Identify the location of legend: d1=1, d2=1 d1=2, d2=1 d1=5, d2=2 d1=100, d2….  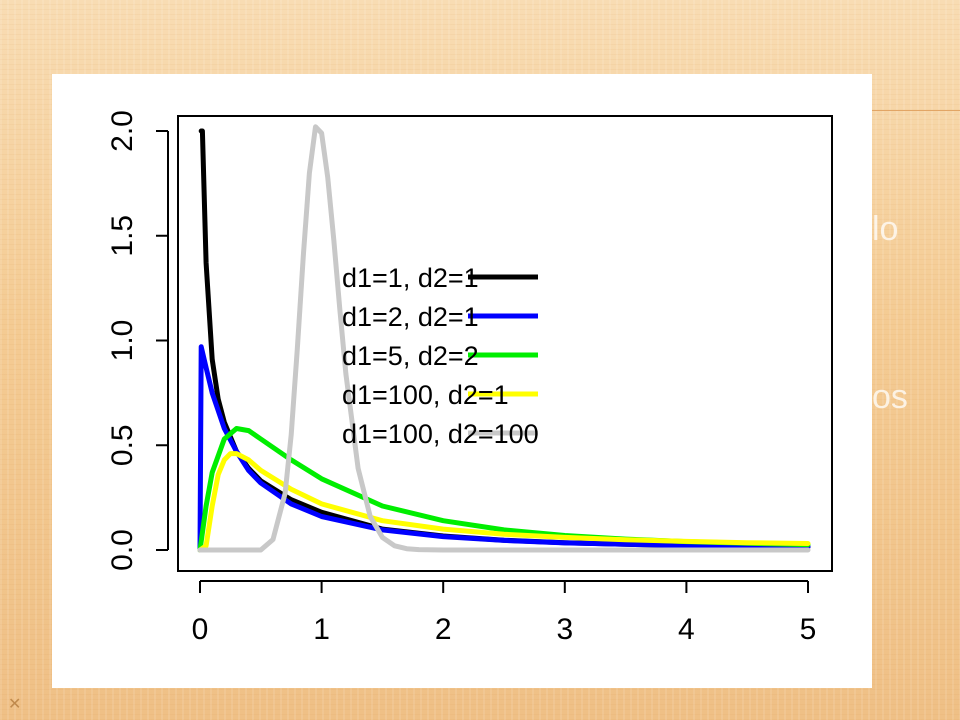
(440, 356).